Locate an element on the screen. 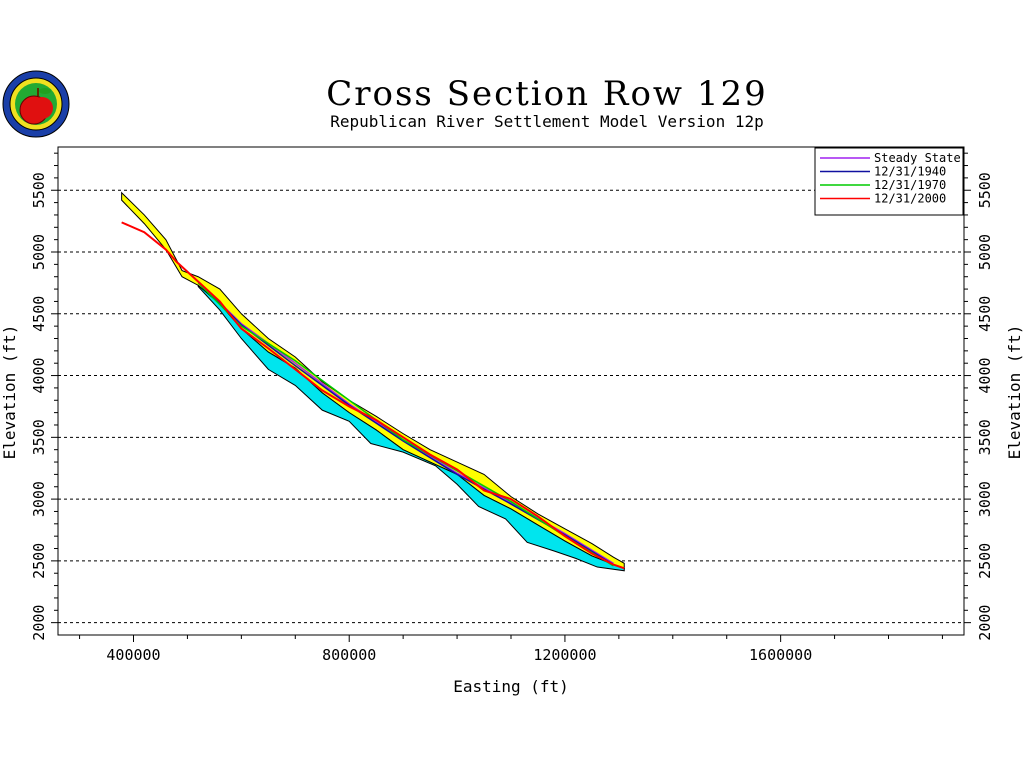  legend-label: 12/31/1940 is located at coordinates (910, 172).